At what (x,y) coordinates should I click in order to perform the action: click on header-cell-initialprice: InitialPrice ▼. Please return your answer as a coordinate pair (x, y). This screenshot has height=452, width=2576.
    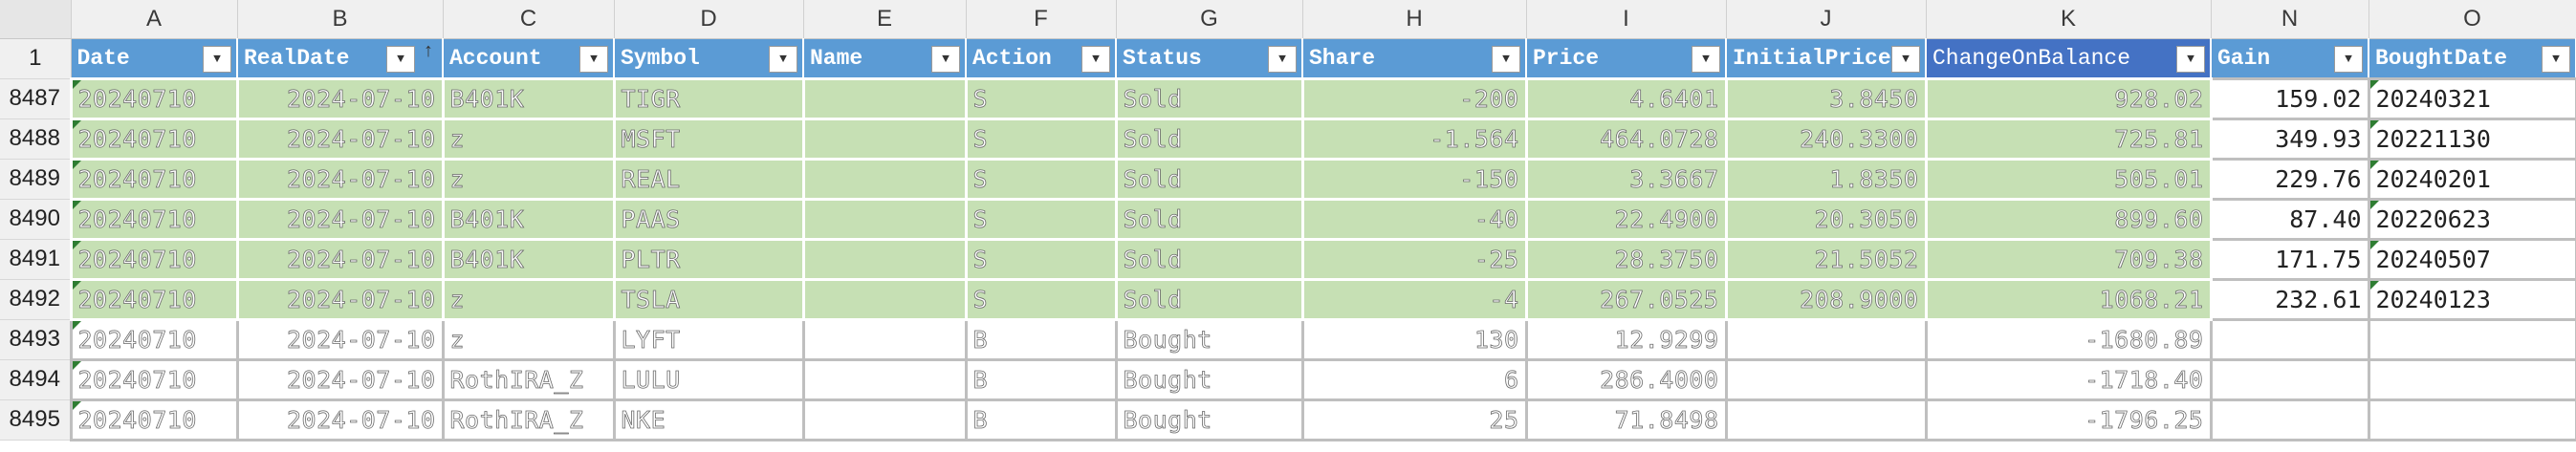
    Looking at the image, I should click on (1826, 58).